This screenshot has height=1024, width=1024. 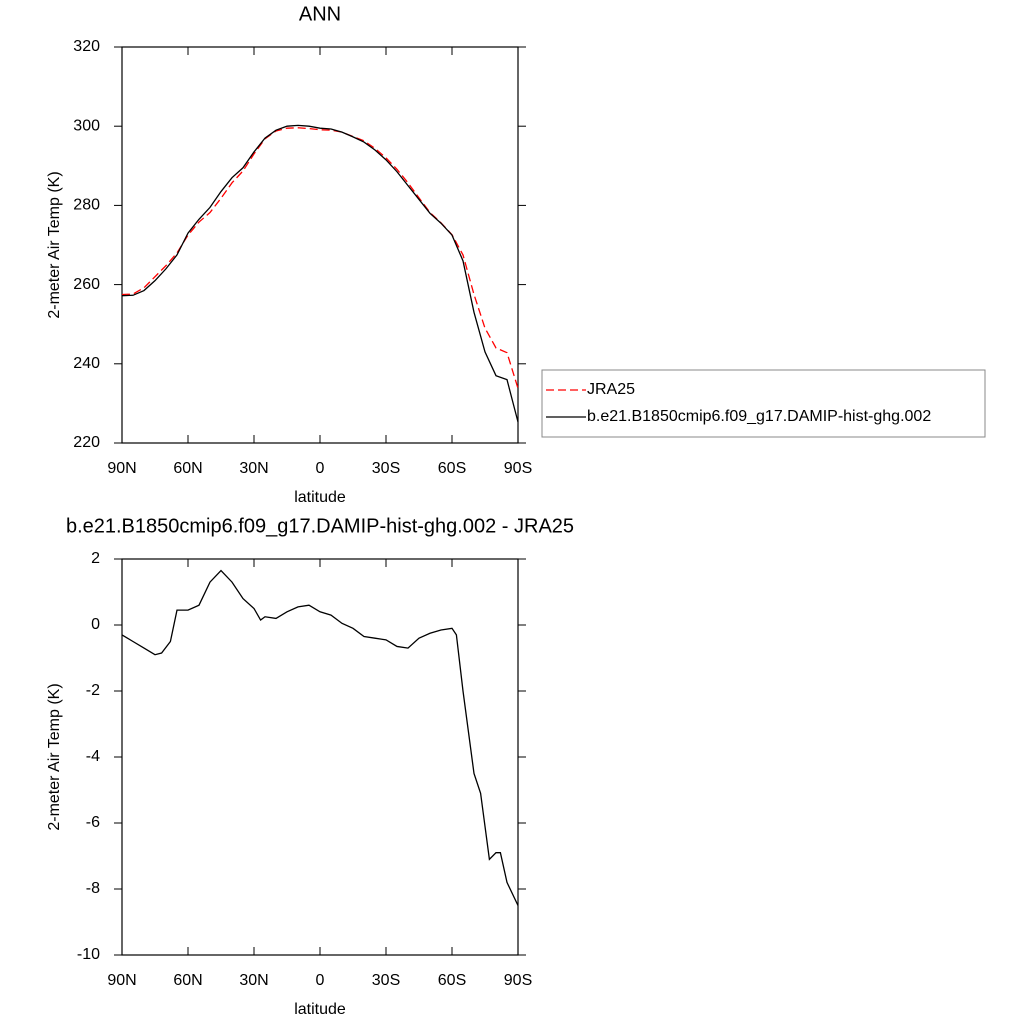 What do you see at coordinates (763, 403) in the screenshot?
I see `legend-box` at bounding box center [763, 403].